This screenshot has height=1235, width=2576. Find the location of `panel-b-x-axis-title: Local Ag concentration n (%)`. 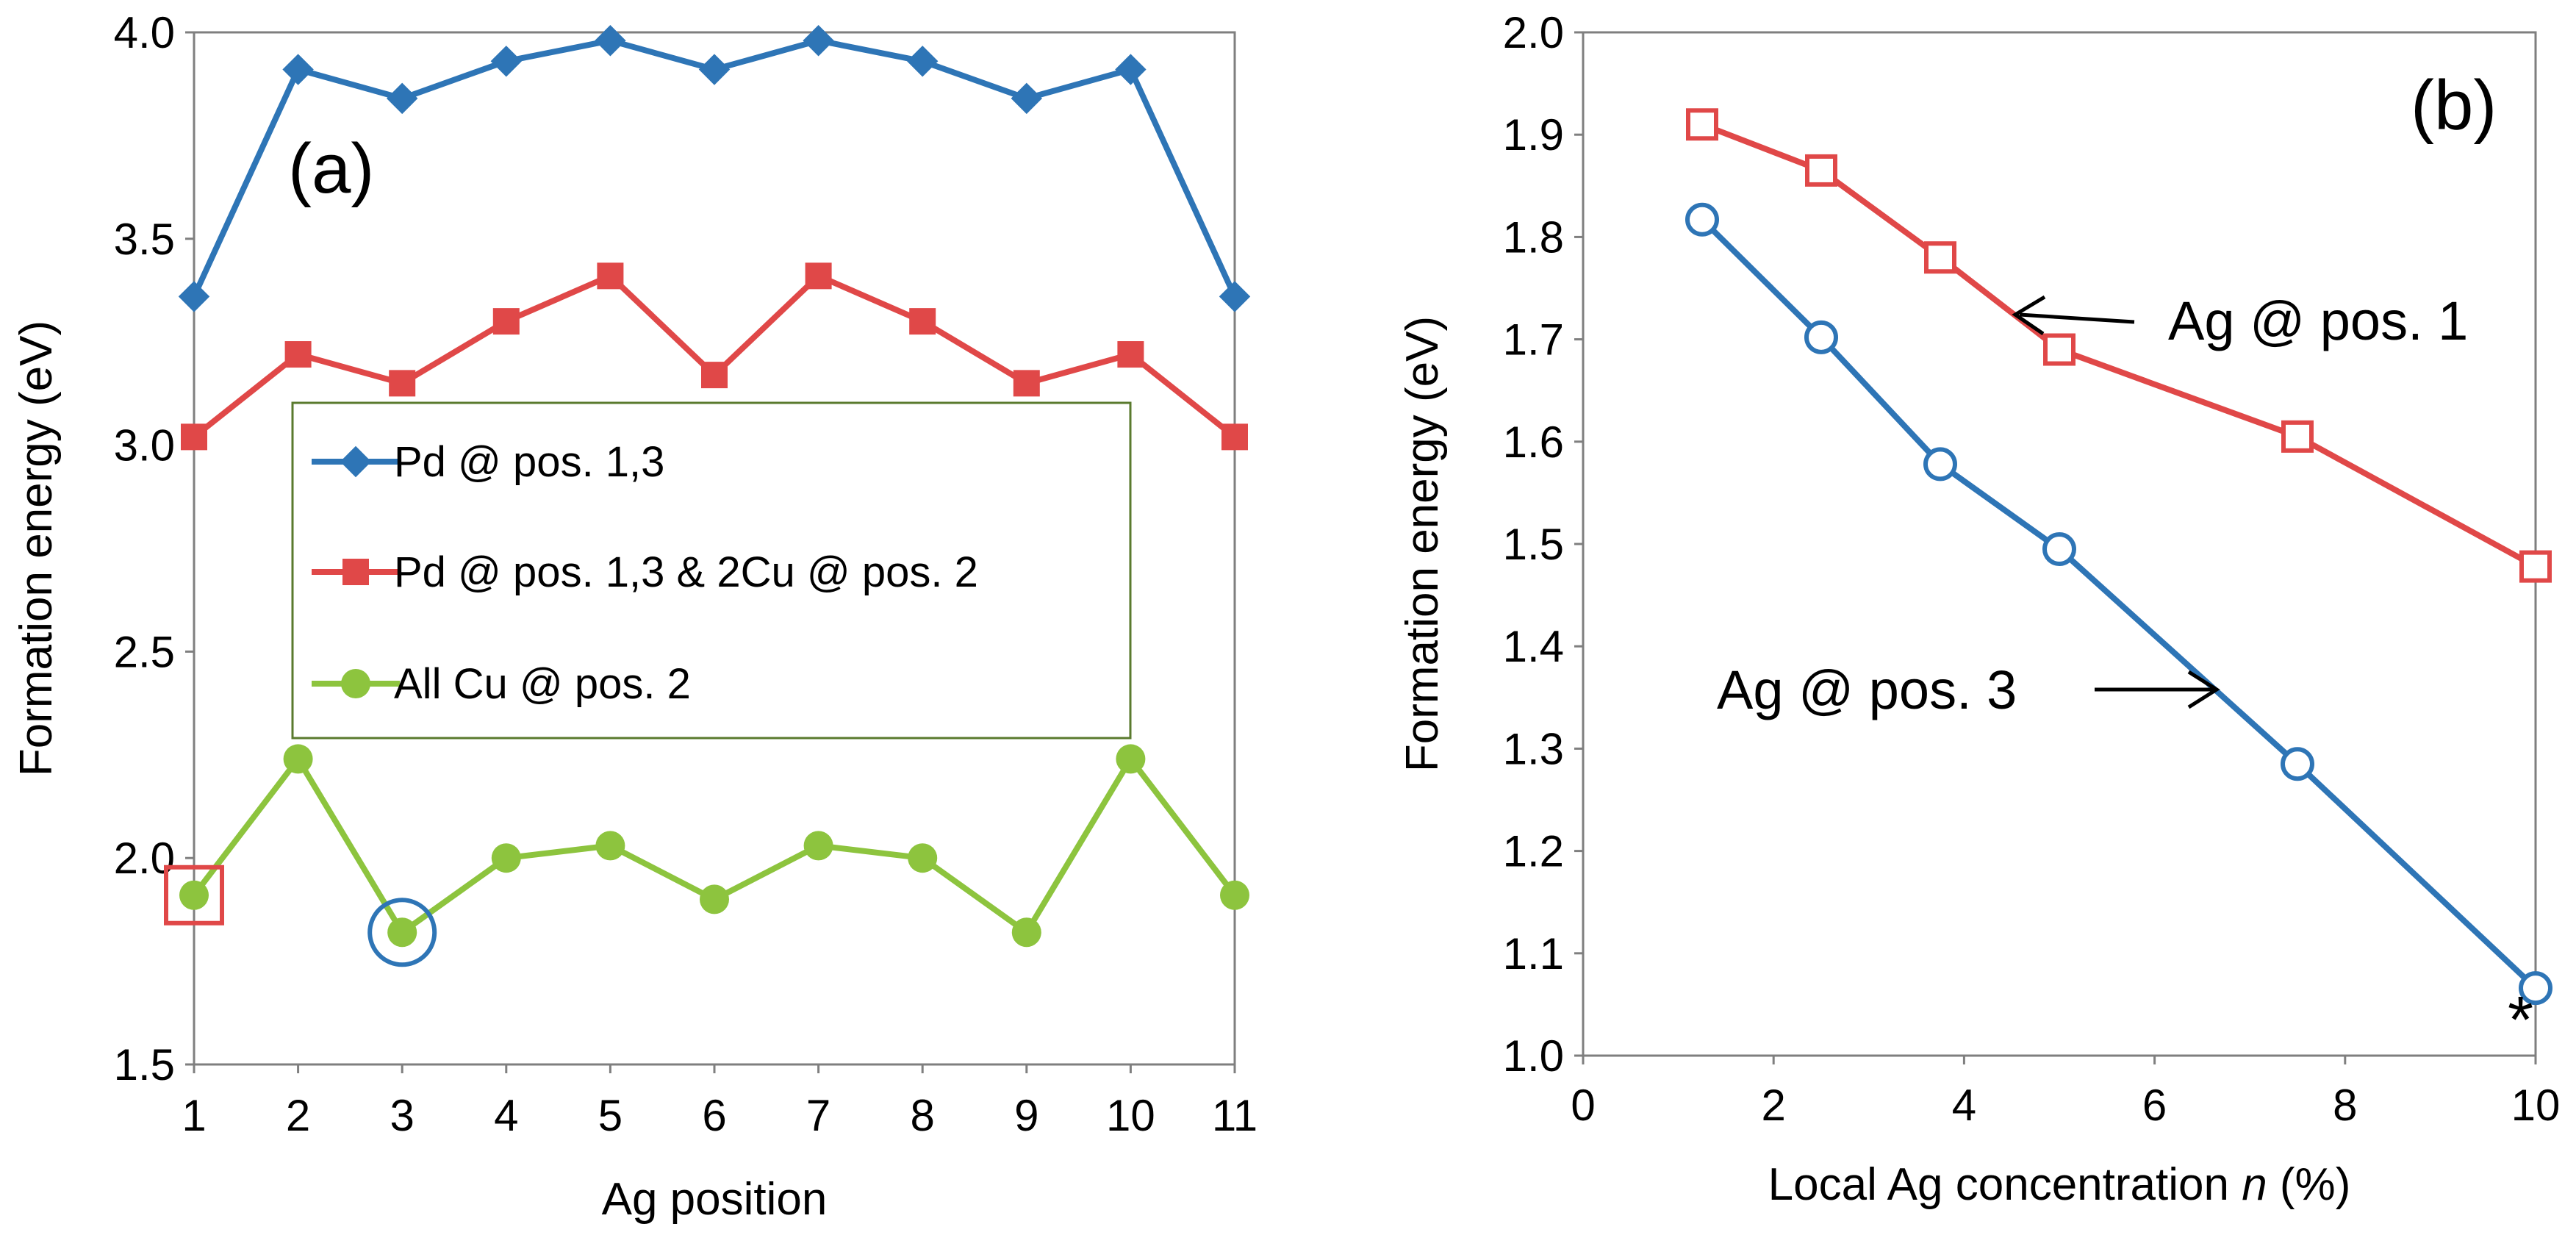

panel-b-x-axis-title: Local Ag concentration n (%) is located at coordinates (2059, 1184).